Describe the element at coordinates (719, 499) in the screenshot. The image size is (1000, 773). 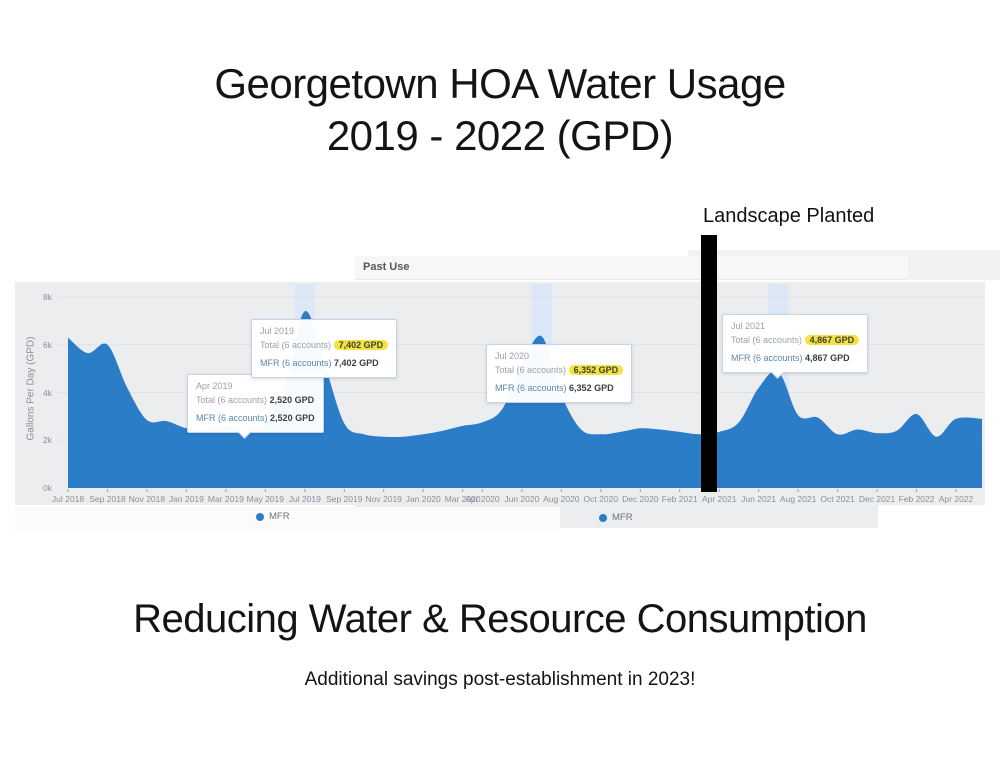
I see `x-axis-label: Apr 2021` at that location.